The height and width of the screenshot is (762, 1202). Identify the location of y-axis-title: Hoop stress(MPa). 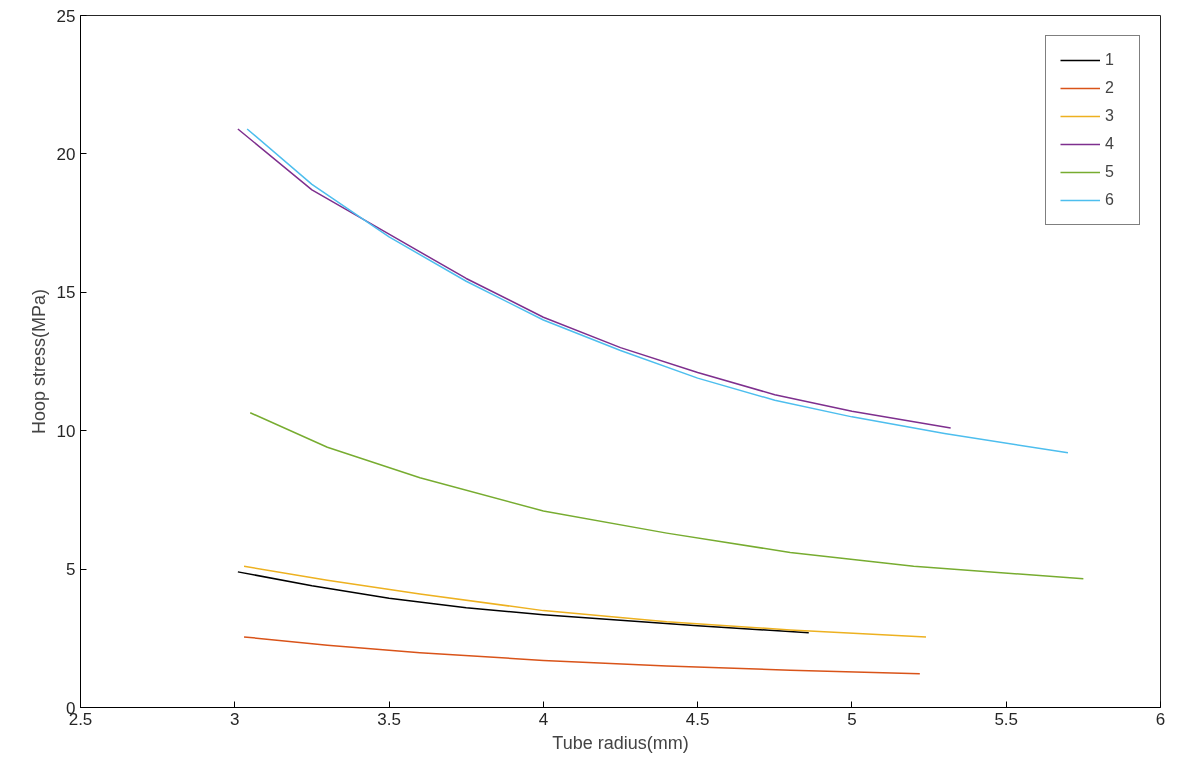
(38, 361).